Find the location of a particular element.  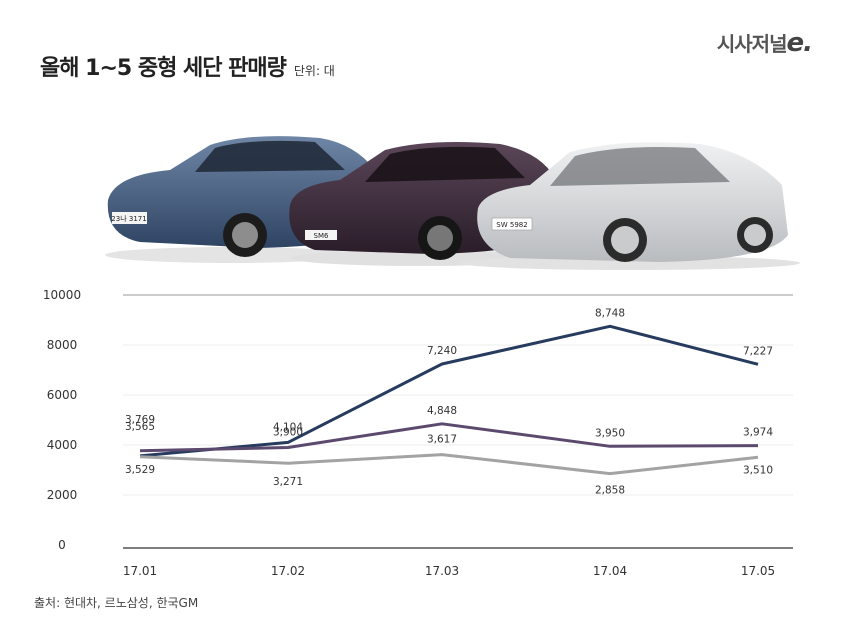

y-tick-label: 8000 is located at coordinates (62, 345).